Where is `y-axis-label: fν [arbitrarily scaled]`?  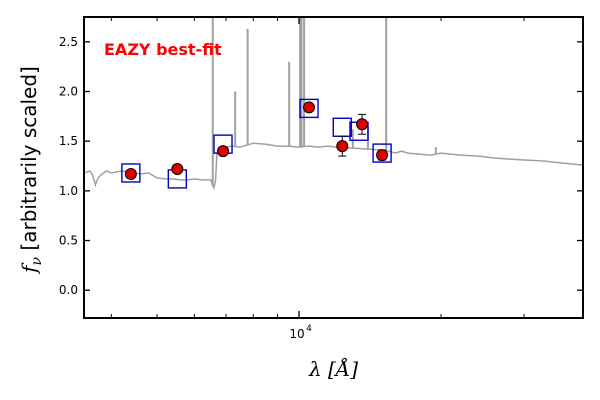
y-axis-label: fν [arbitrarily scaled] is located at coordinates (31, 170).